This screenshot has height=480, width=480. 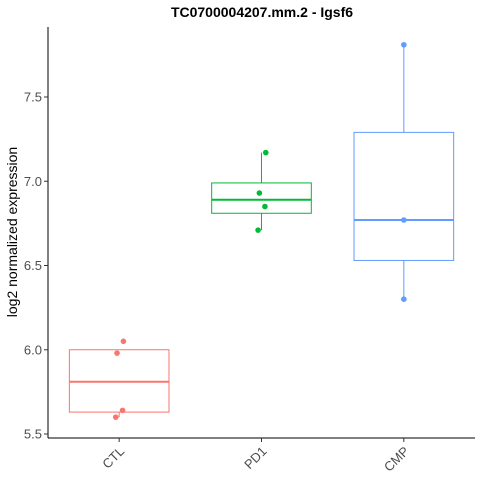 I want to click on y-axis-label: log2 normalized expression, so click(x=12, y=232).